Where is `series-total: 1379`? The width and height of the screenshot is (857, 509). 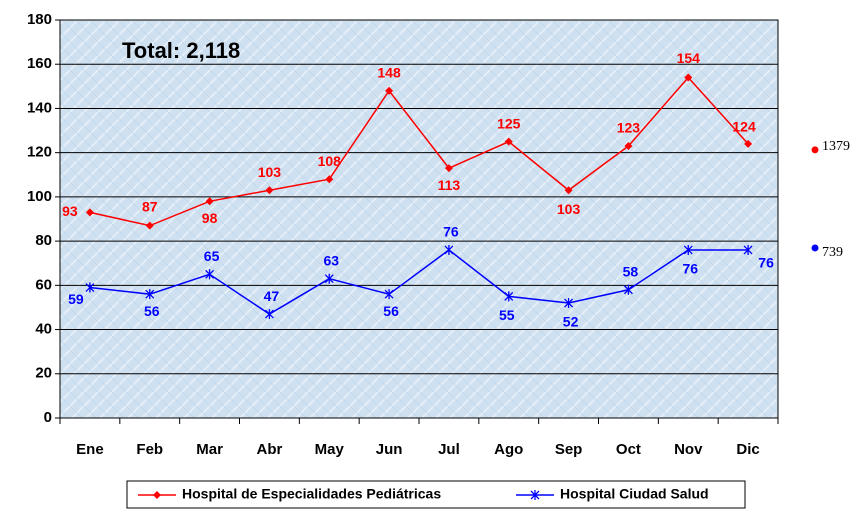
series-total: 1379 is located at coordinates (836, 146).